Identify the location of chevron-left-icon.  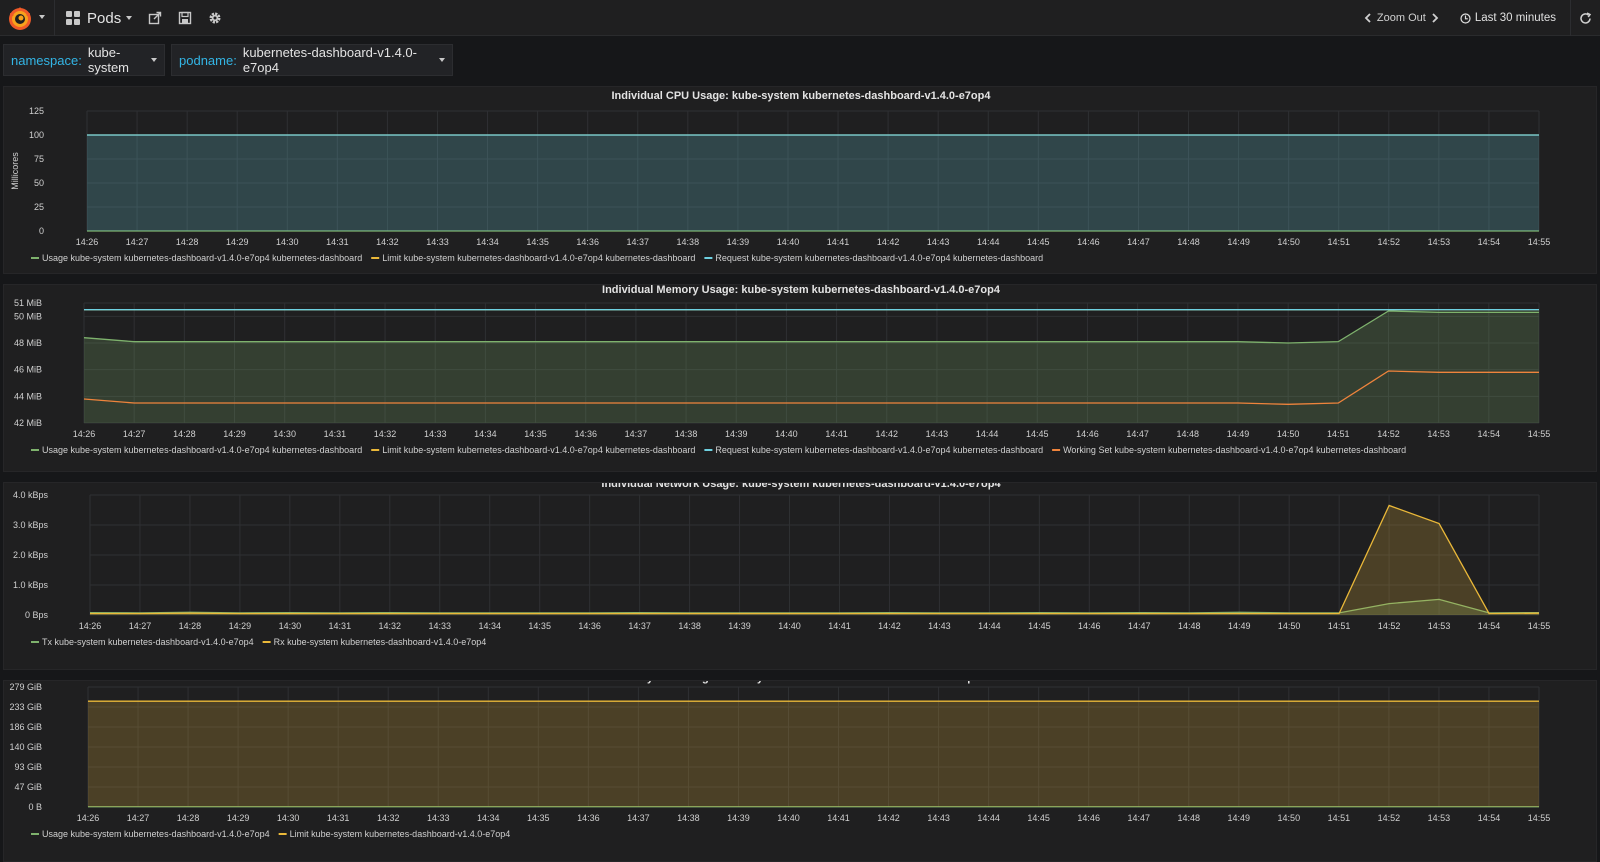
(1367, 18).